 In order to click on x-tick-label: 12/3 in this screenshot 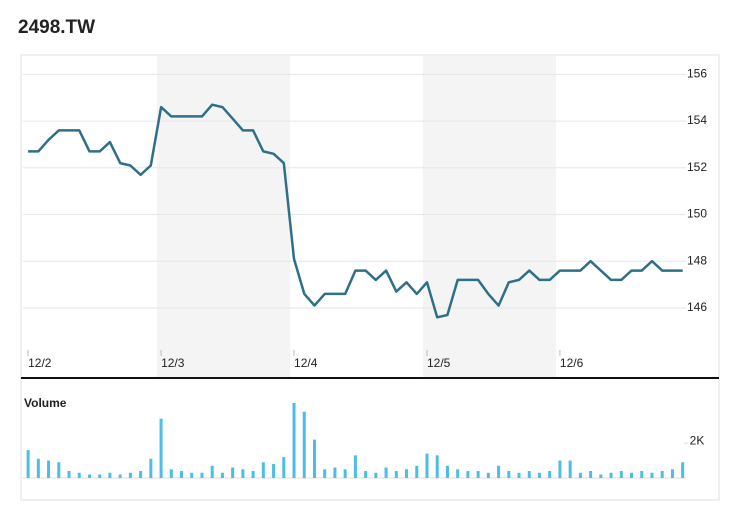, I will do `click(173, 363)`.